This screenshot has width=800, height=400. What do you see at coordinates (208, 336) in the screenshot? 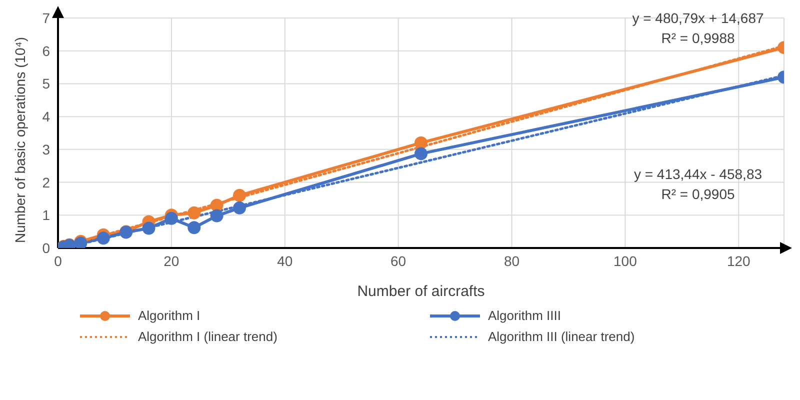
I see `legend-label: Algorithm I (linear trend)` at bounding box center [208, 336].